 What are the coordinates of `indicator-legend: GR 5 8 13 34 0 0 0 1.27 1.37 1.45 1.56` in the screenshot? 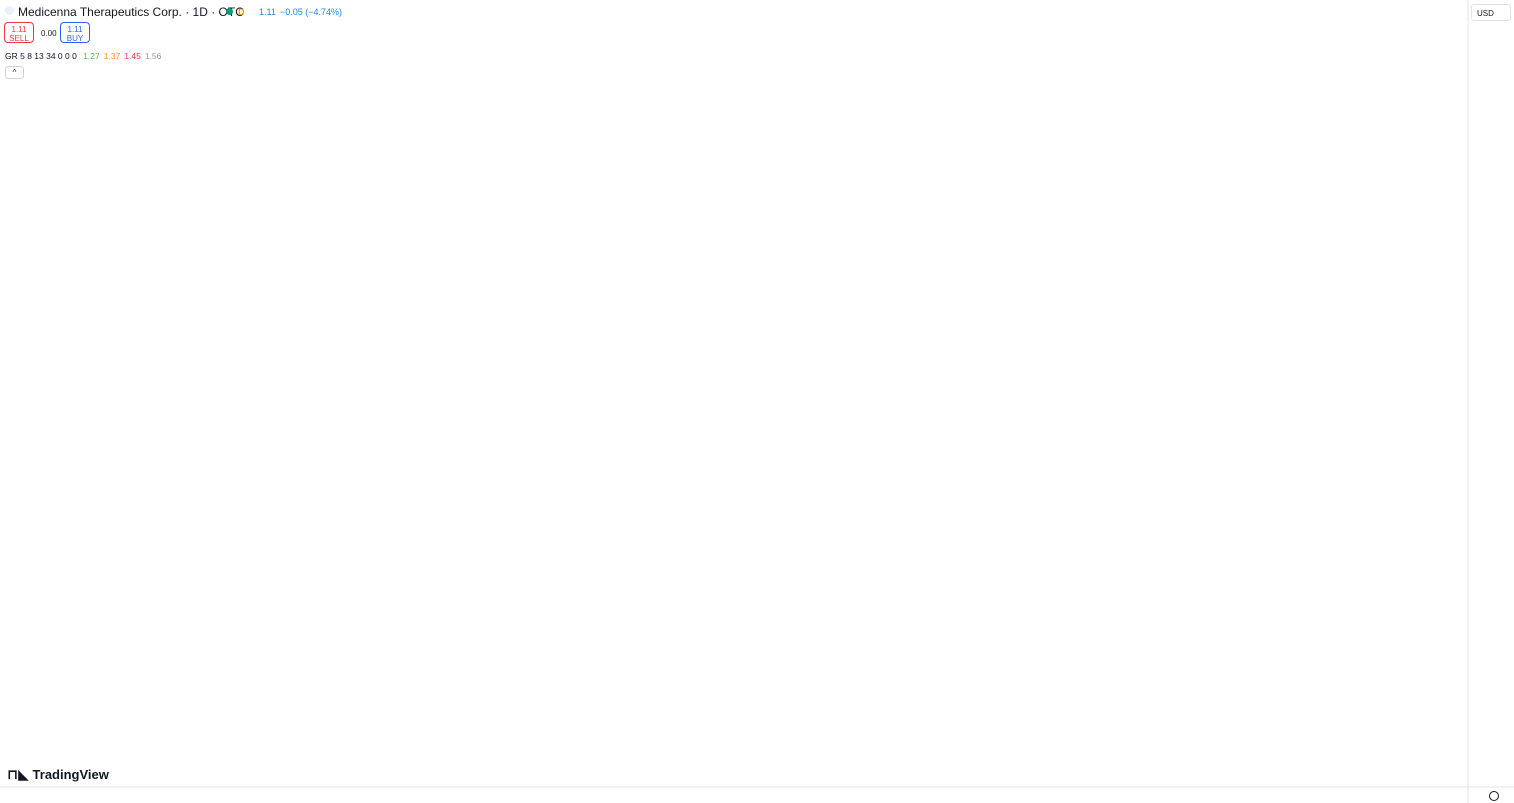 It's located at (83, 56).